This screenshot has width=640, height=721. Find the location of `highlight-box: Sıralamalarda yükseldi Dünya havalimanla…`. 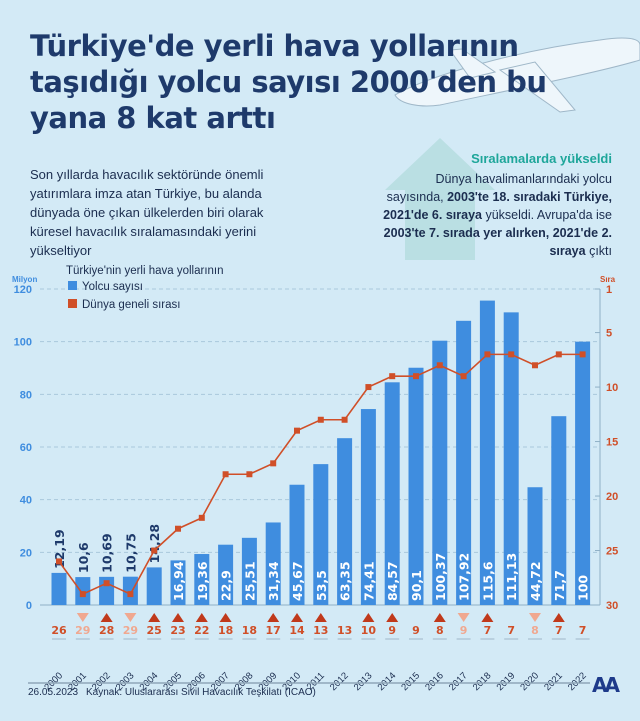

highlight-box: Sıralamalarda yükseldi Dünya havalimanla… is located at coordinates (497, 205).